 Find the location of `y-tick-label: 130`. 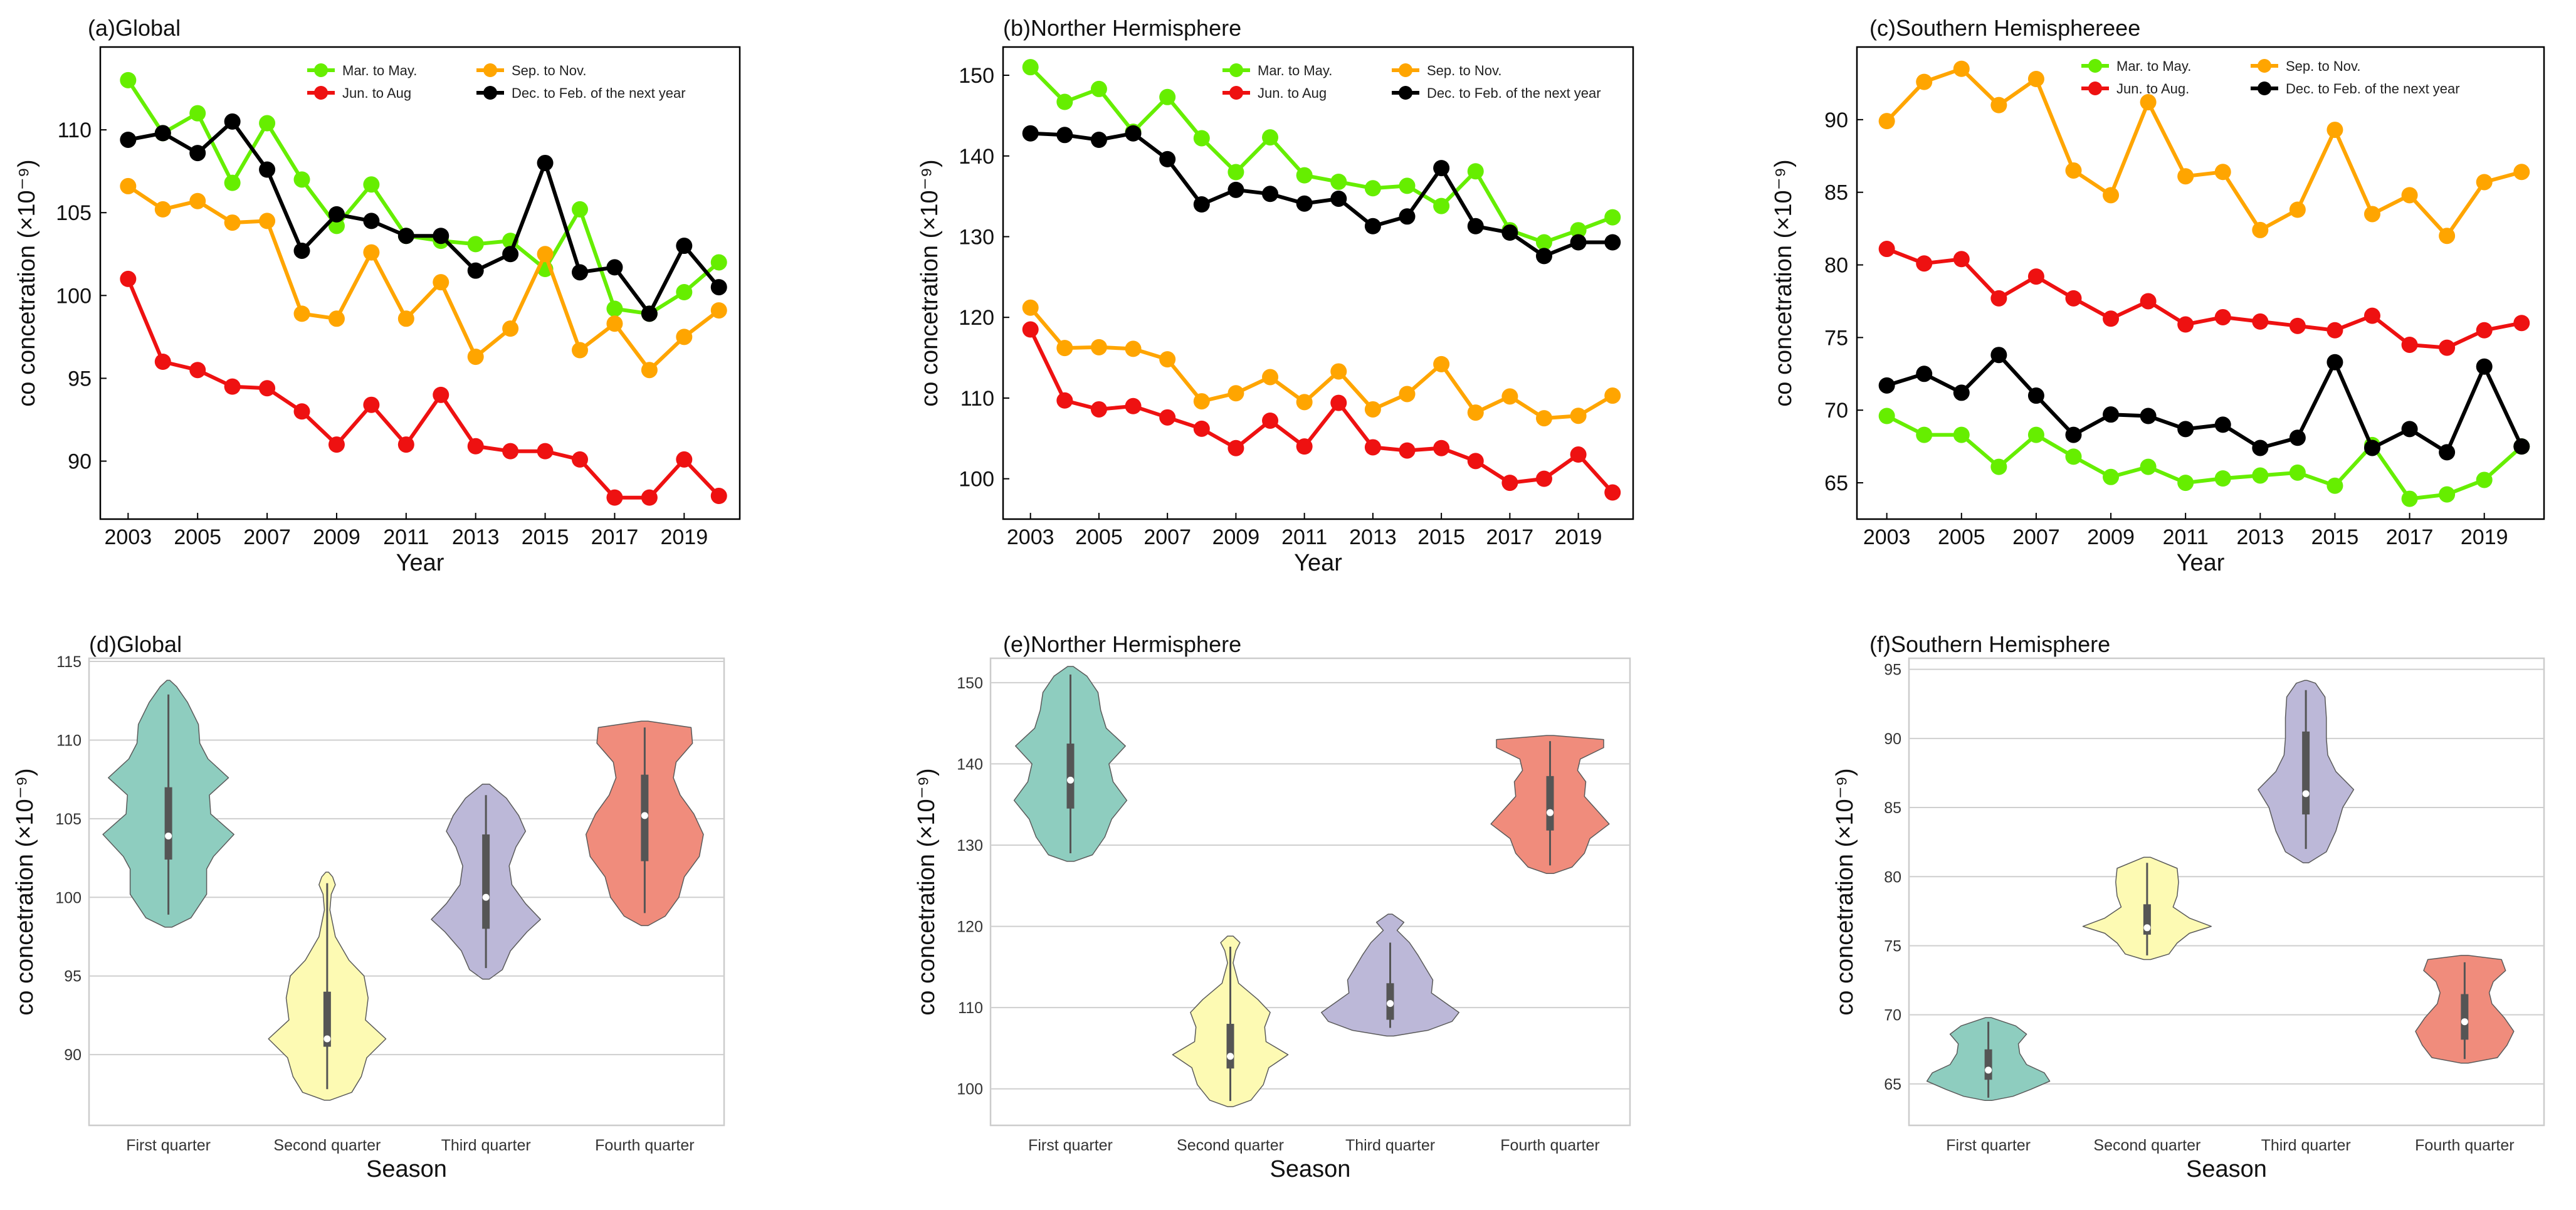

y-tick-label: 130 is located at coordinates (976, 237).